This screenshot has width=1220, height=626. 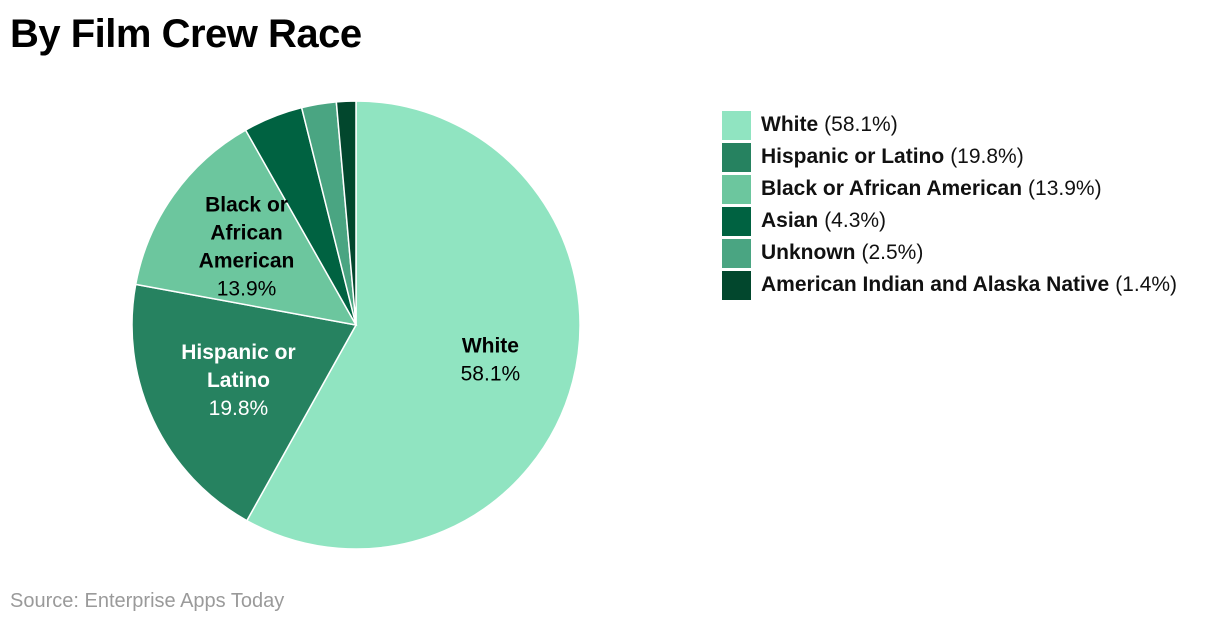 What do you see at coordinates (490, 345) in the screenshot?
I see `slice-name-label: White` at bounding box center [490, 345].